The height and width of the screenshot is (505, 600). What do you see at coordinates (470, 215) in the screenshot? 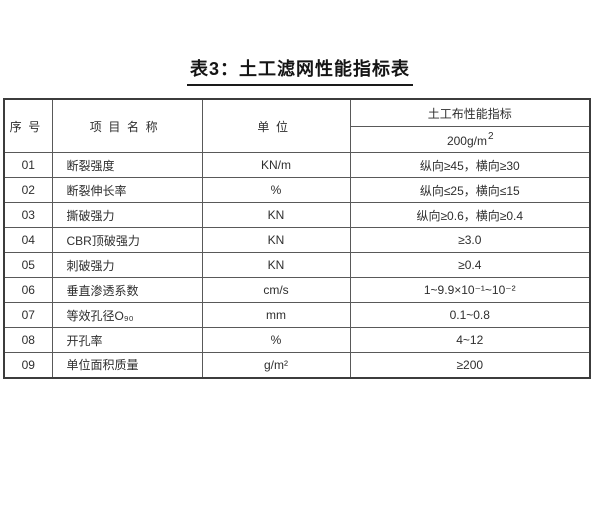
I see `cell-value: 纵向≥0.6，横向≥0.4` at bounding box center [470, 215].